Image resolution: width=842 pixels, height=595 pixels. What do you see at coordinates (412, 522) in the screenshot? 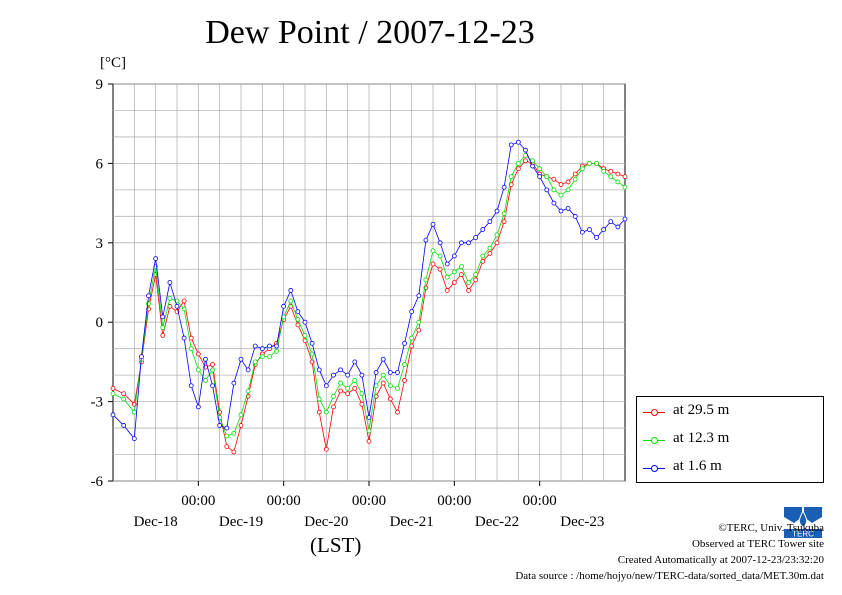
I see `x-date-label: Dec-21` at bounding box center [412, 522].